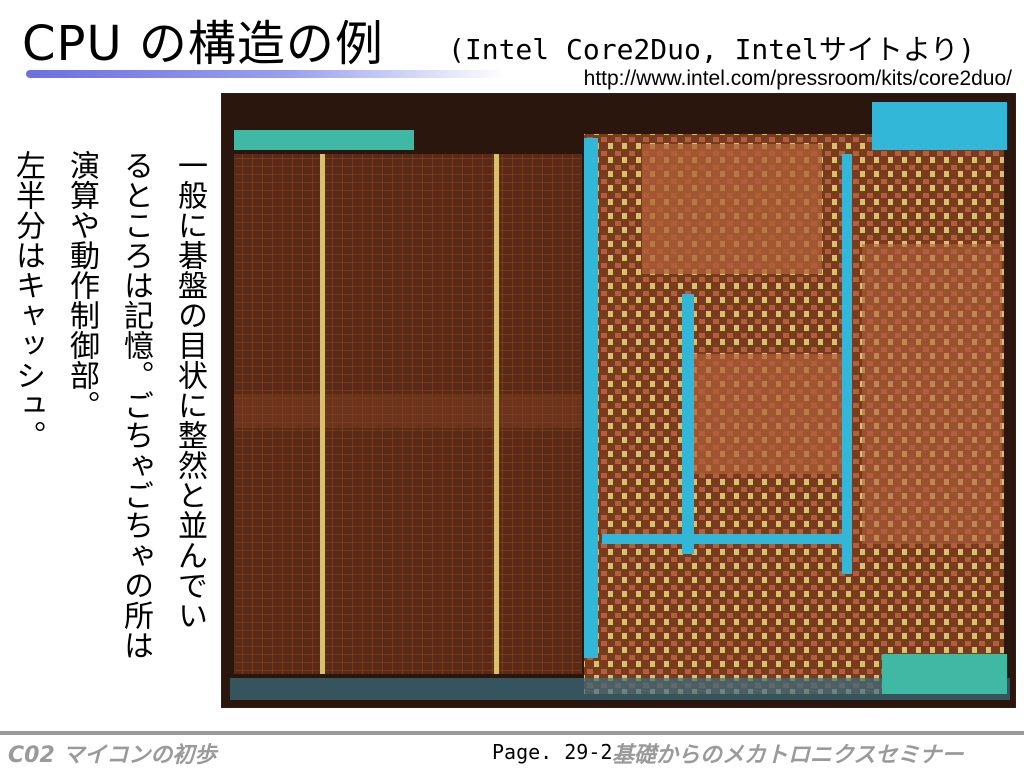  I want to click on footer-course: C02 マイコンの初歩, so click(112, 755).